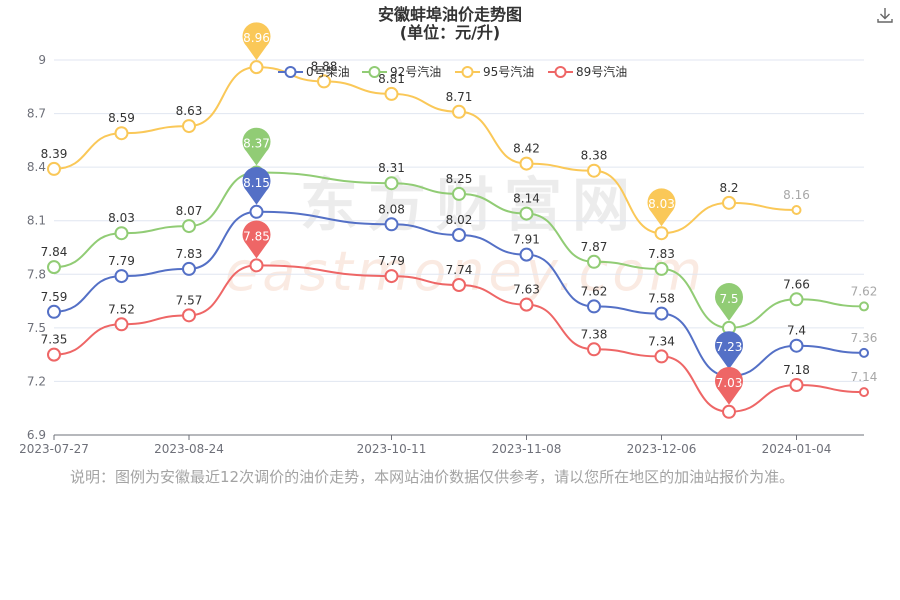  Describe the element at coordinates (864, 338) in the screenshot. I see `data-label: 7.36` at that location.